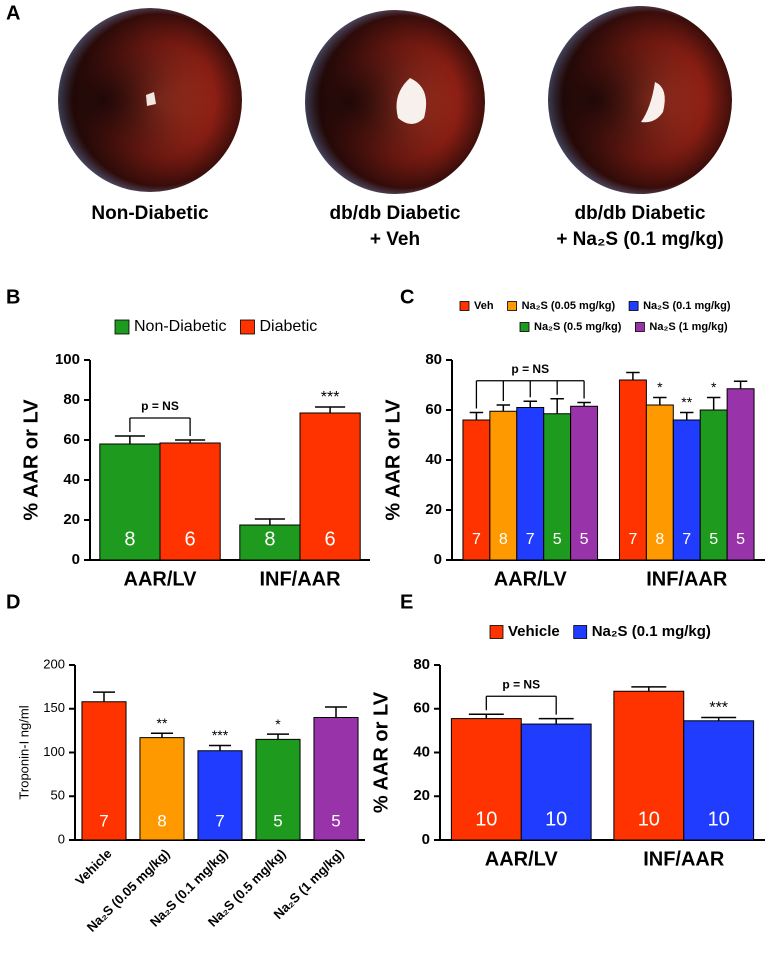  What do you see at coordinates (93, 867) in the screenshot?
I see `x-tick-label: Vehicle` at bounding box center [93, 867].